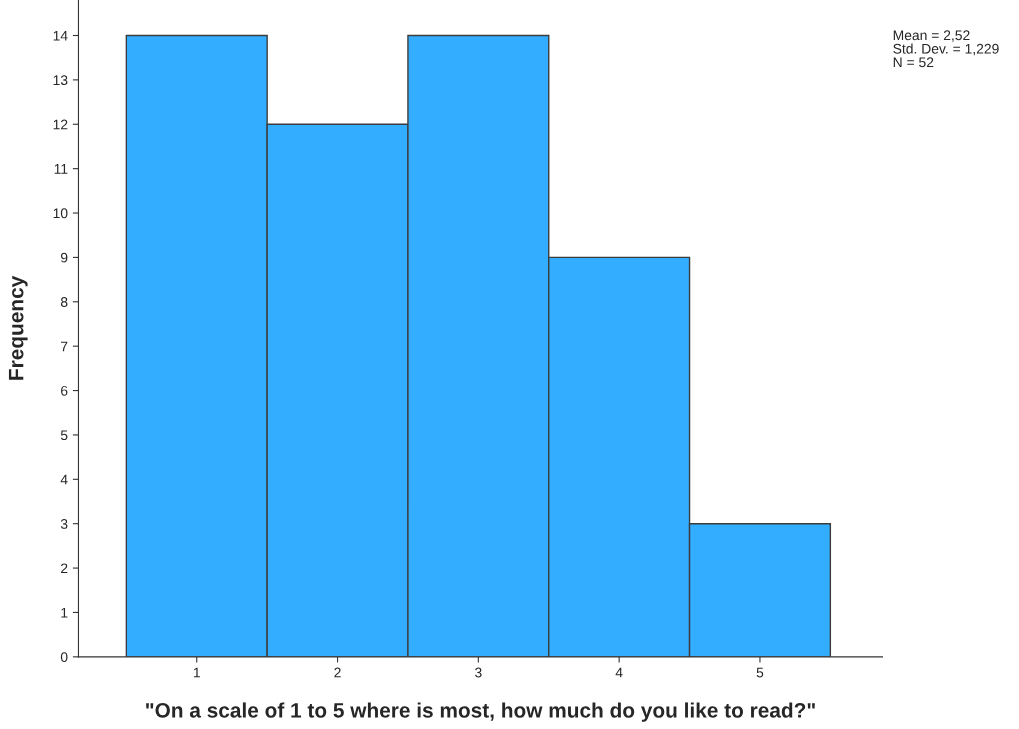  What do you see at coordinates (18, 327) in the screenshot?
I see `y-axis-title: Frequency` at bounding box center [18, 327].